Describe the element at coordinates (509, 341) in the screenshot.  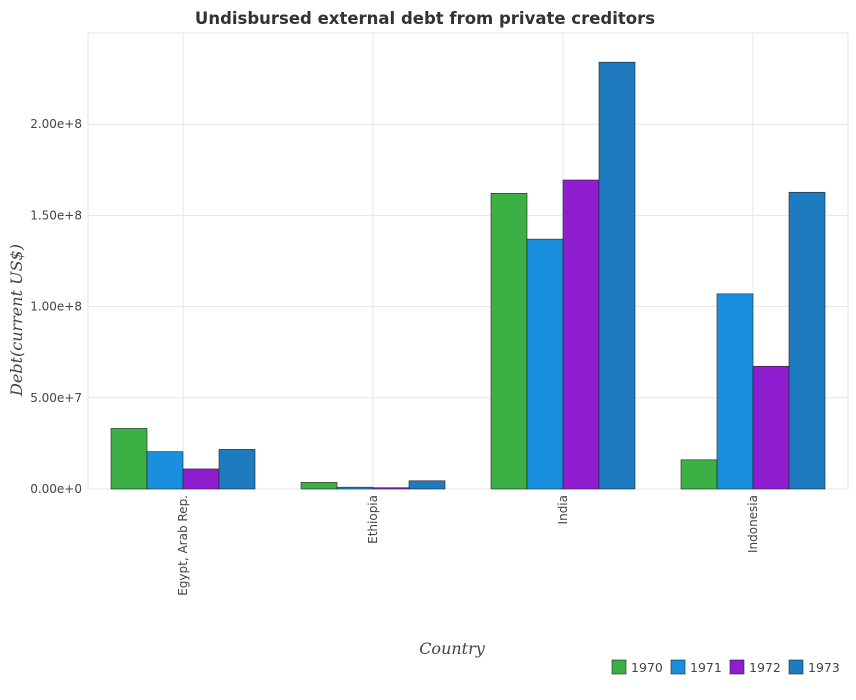
I see `bar-1970-india` at that location.